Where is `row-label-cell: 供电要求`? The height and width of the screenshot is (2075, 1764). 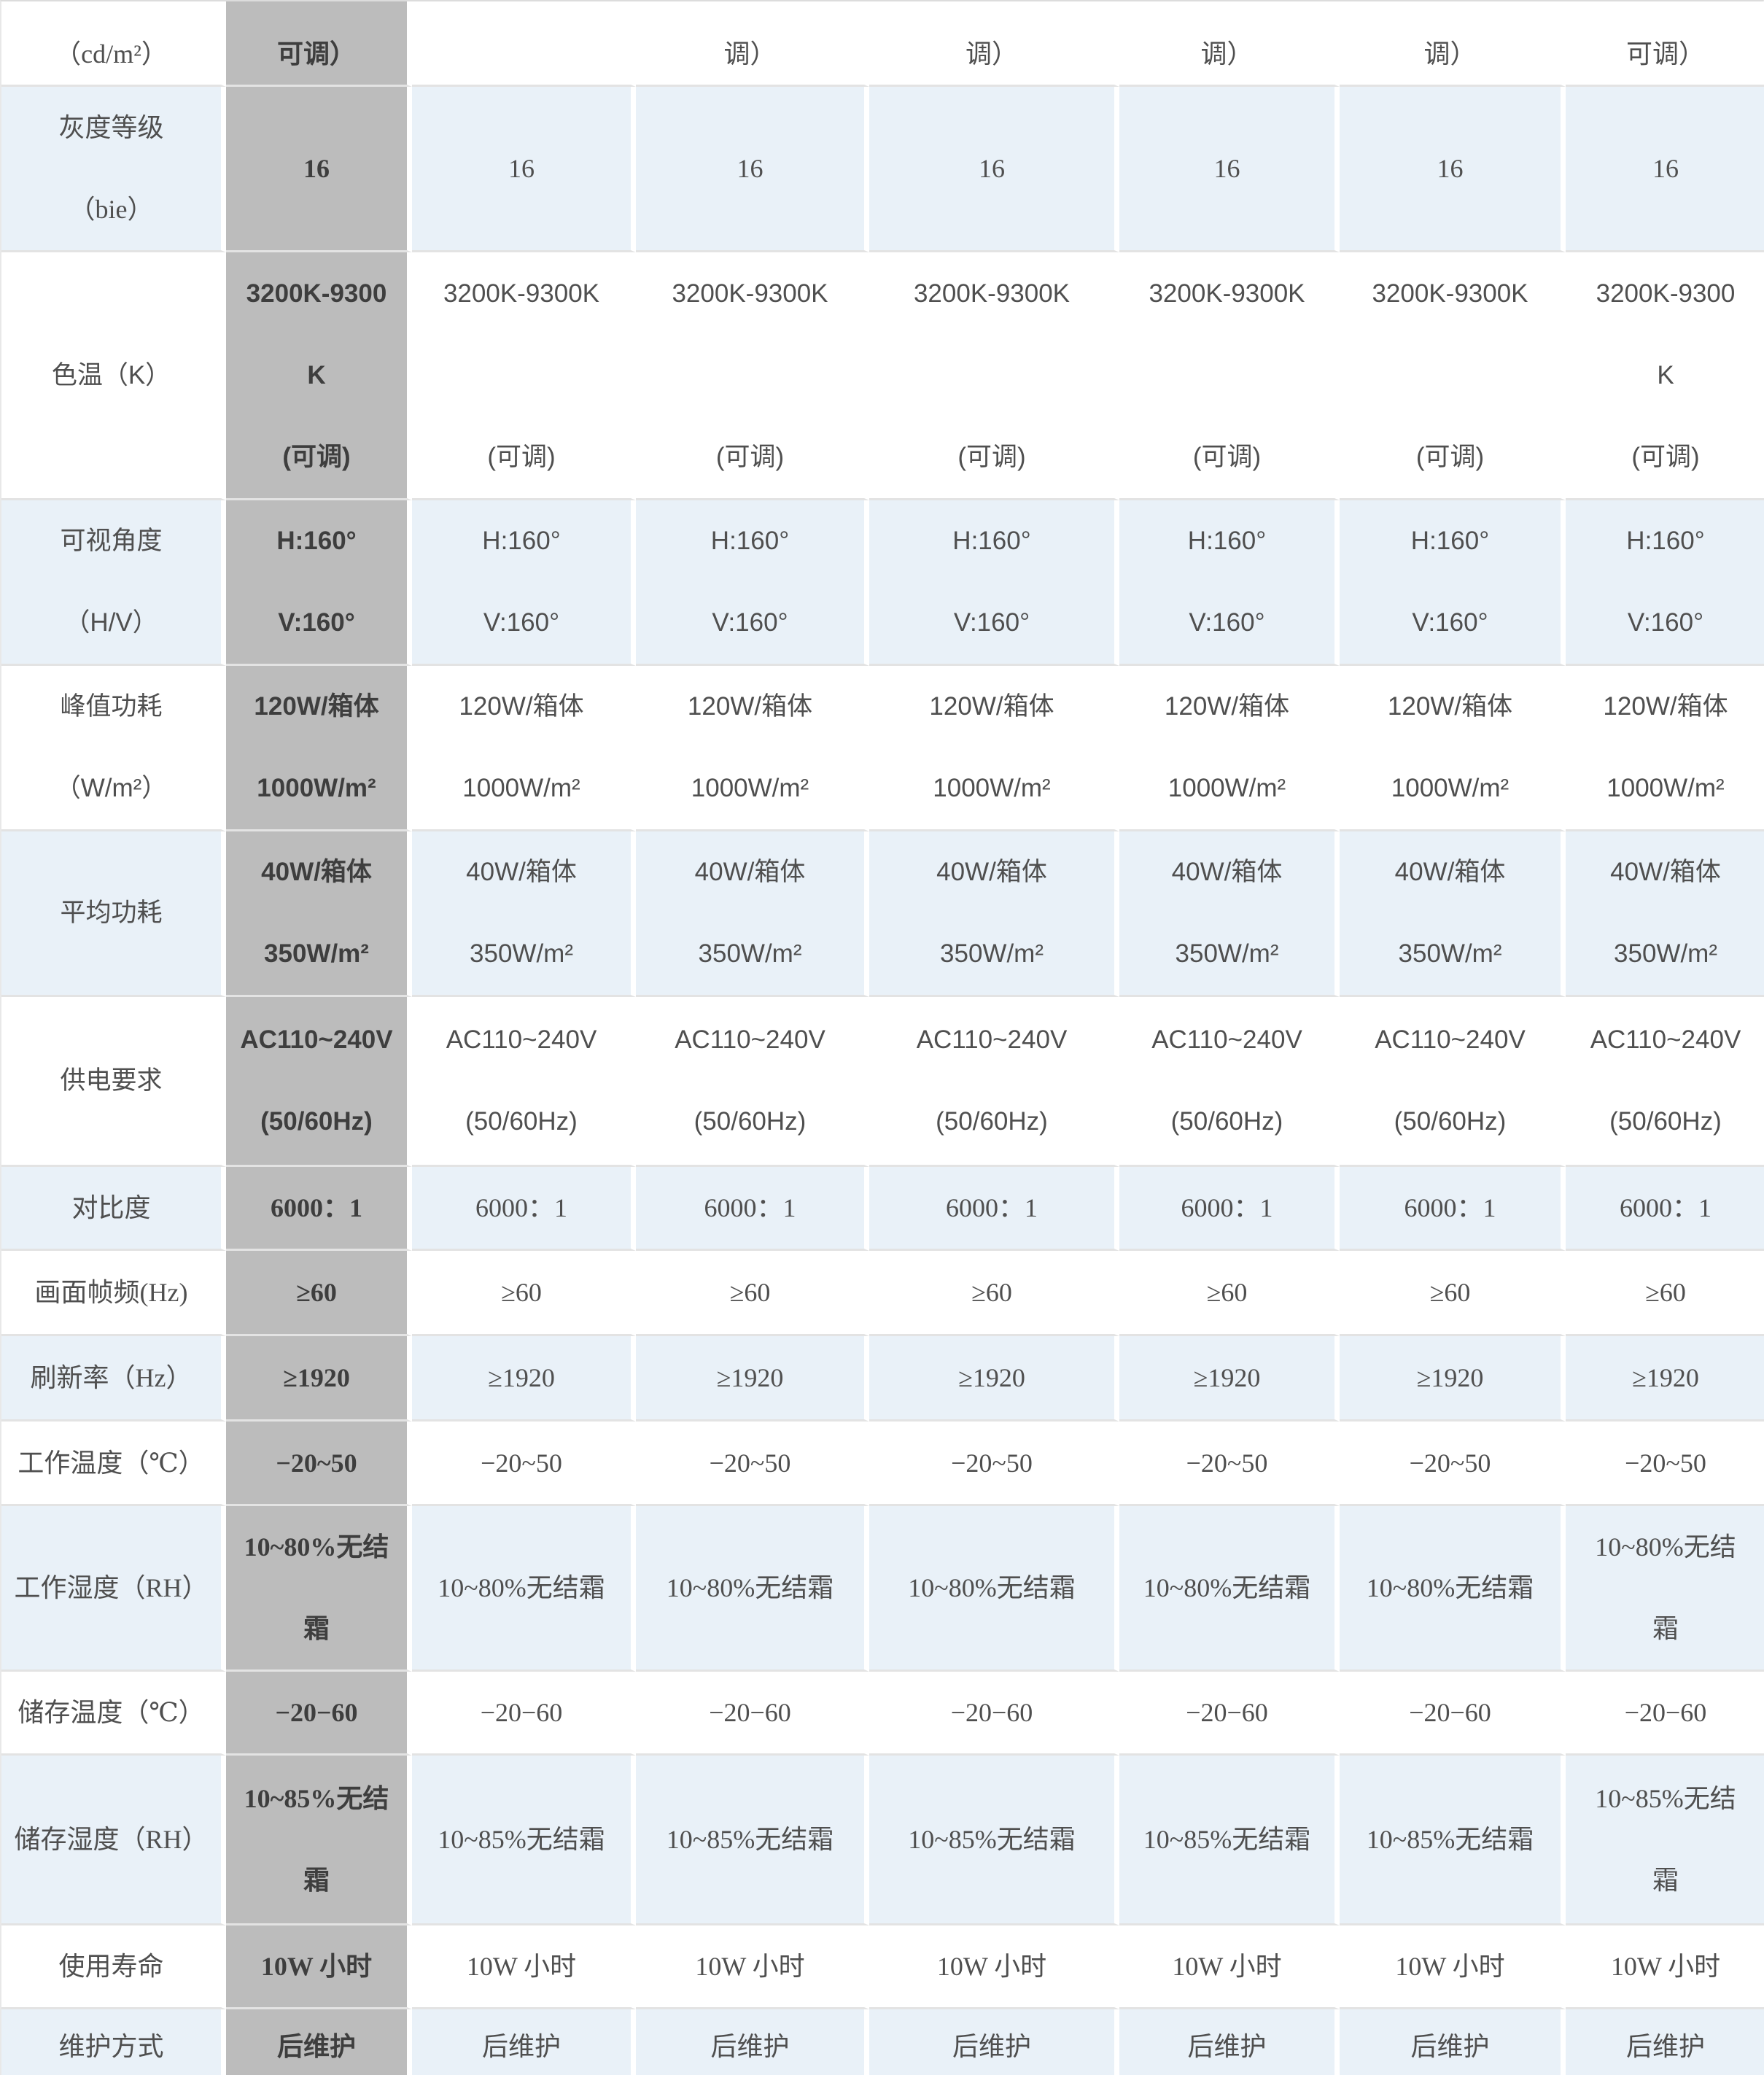 row-label-cell: 供电要求 is located at coordinates (113, 1082).